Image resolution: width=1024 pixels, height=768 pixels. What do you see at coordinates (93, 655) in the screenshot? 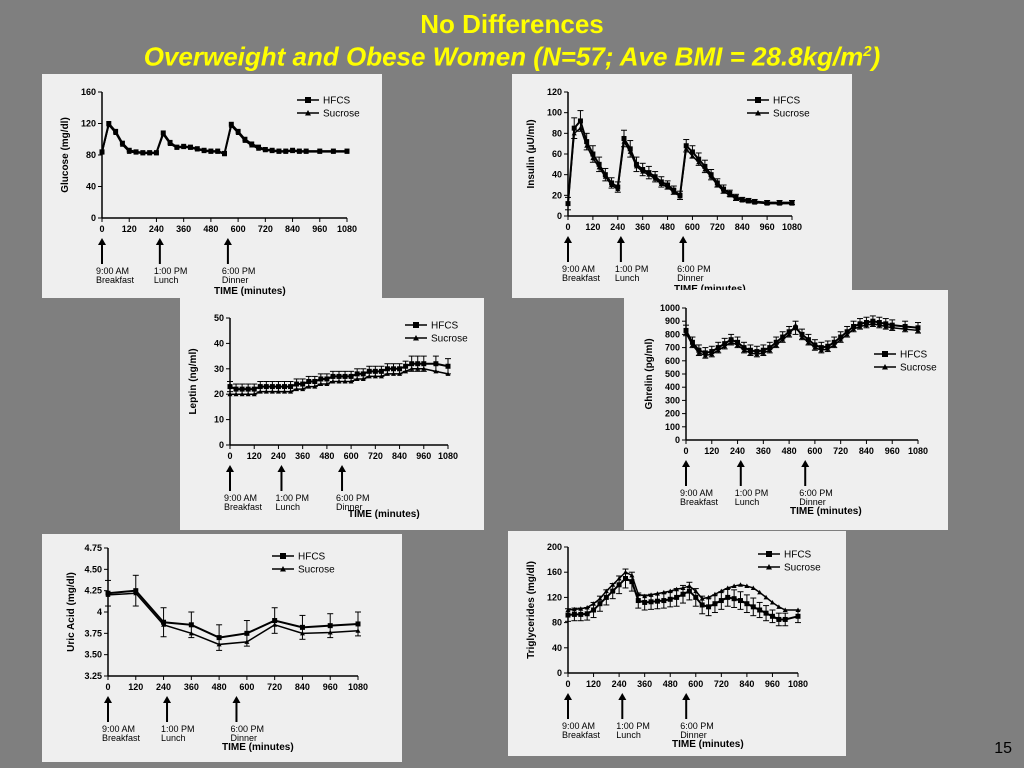
I see `y-tick-label: 3.50` at bounding box center [93, 655].